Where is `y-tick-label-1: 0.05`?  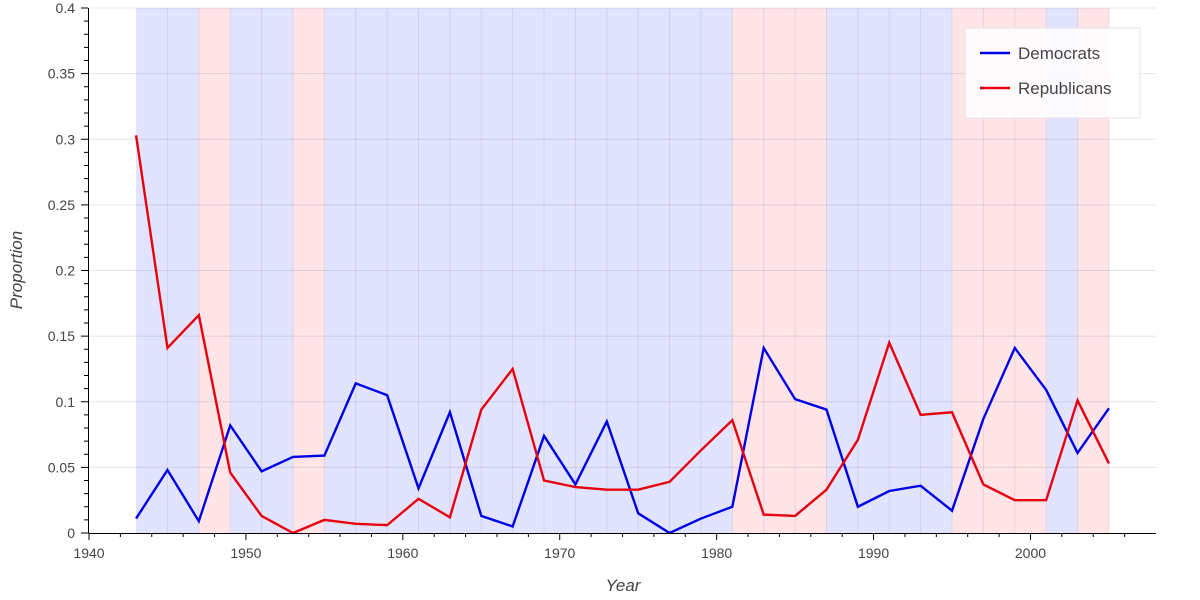
y-tick-label-1: 0.05 is located at coordinates (61, 467).